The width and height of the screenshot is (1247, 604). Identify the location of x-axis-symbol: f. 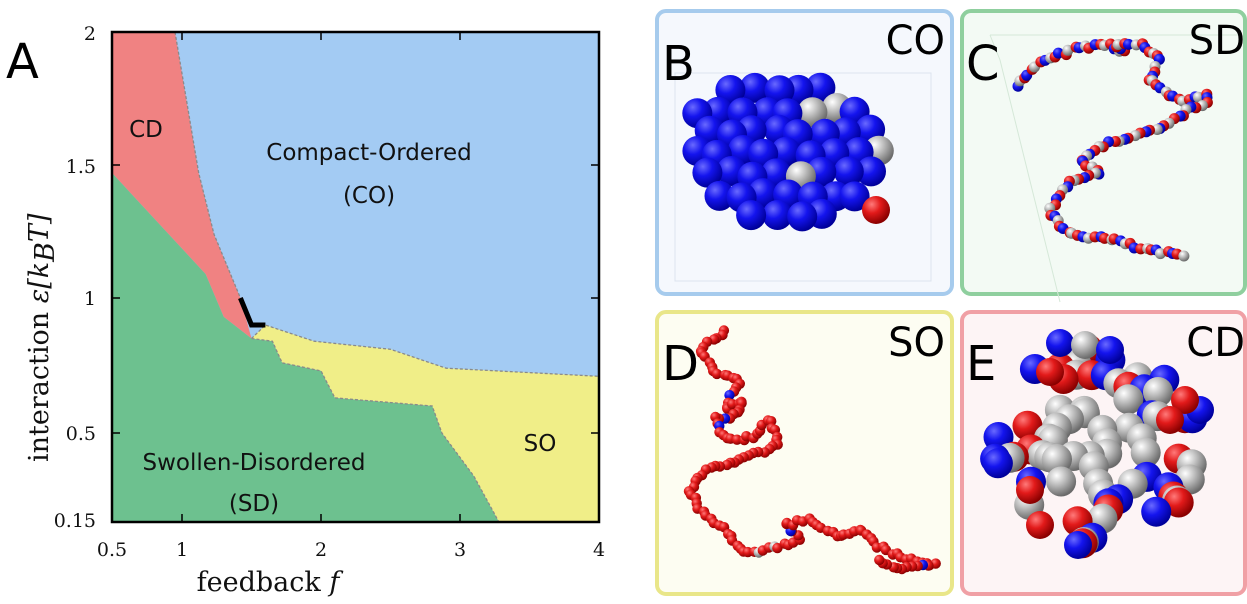
(335, 582).